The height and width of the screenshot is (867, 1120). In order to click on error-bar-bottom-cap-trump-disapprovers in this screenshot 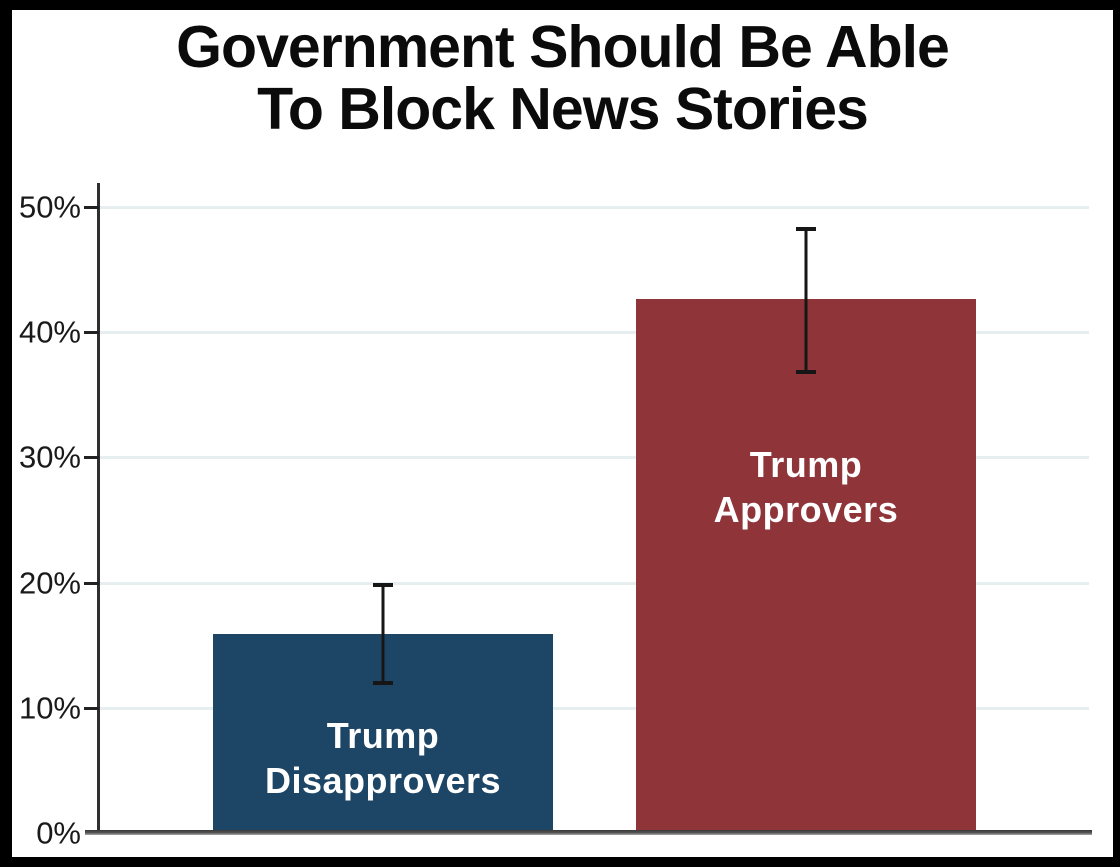, I will do `click(383, 682)`.